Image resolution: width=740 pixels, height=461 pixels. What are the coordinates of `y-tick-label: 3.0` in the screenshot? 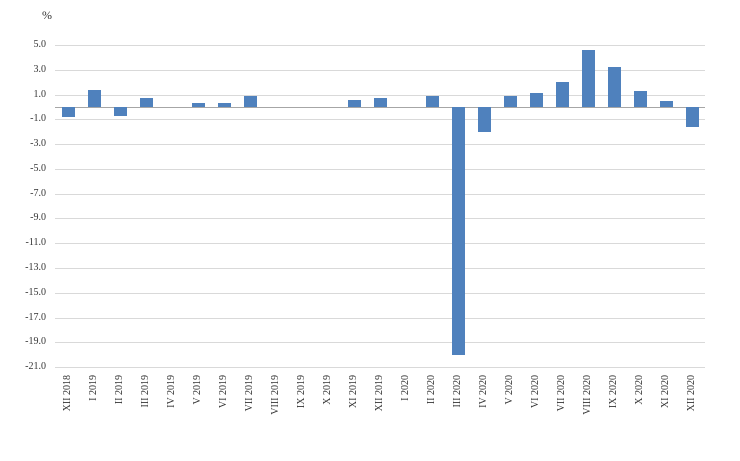 It's located at (40, 69).